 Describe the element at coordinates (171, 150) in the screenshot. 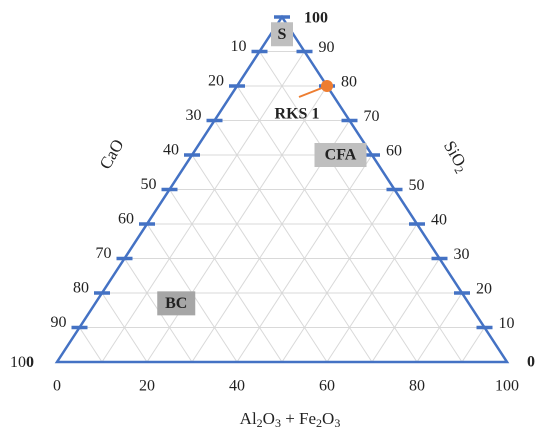

I see `cao-tick-label: 40` at that location.